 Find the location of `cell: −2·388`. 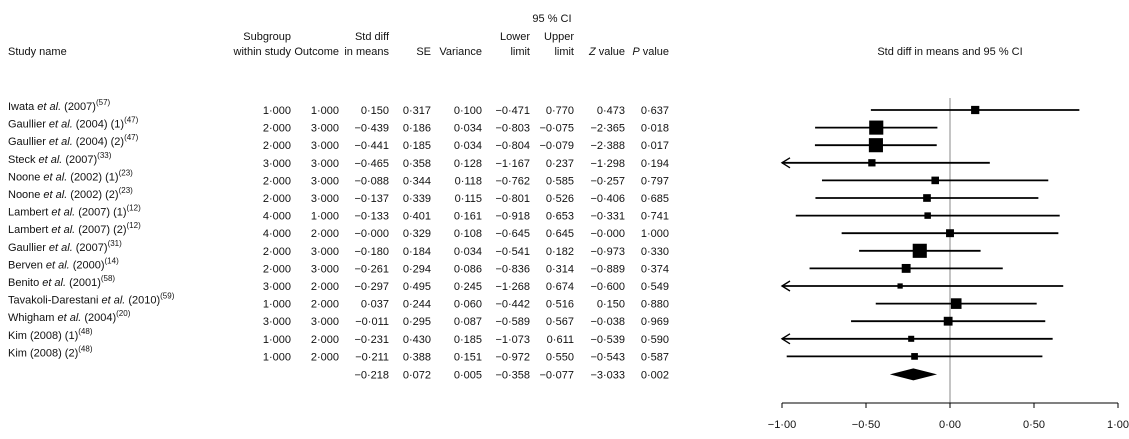

cell: −2·388 is located at coordinates (607, 146).